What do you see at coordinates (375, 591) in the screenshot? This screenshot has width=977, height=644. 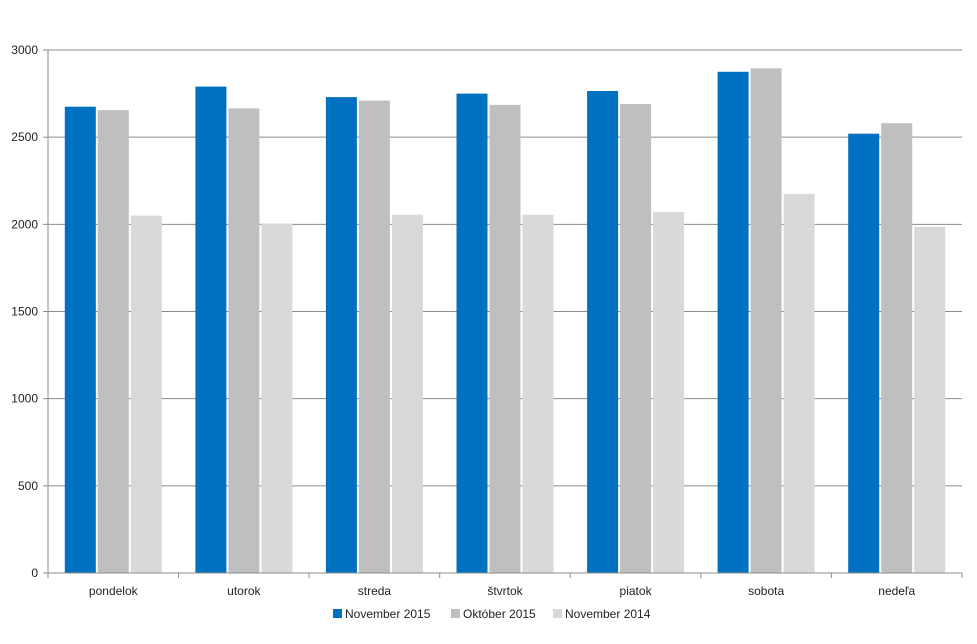 I see `x-tick-label: streda` at bounding box center [375, 591].